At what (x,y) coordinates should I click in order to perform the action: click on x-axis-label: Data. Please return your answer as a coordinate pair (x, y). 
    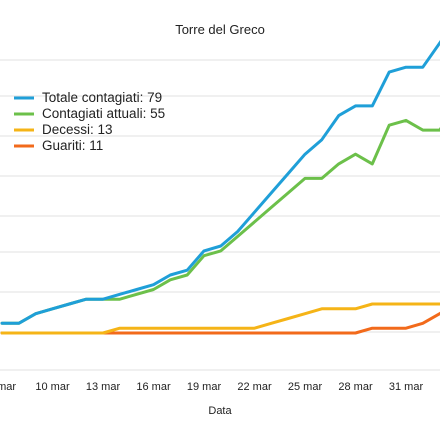
    Looking at the image, I should click on (220, 411).